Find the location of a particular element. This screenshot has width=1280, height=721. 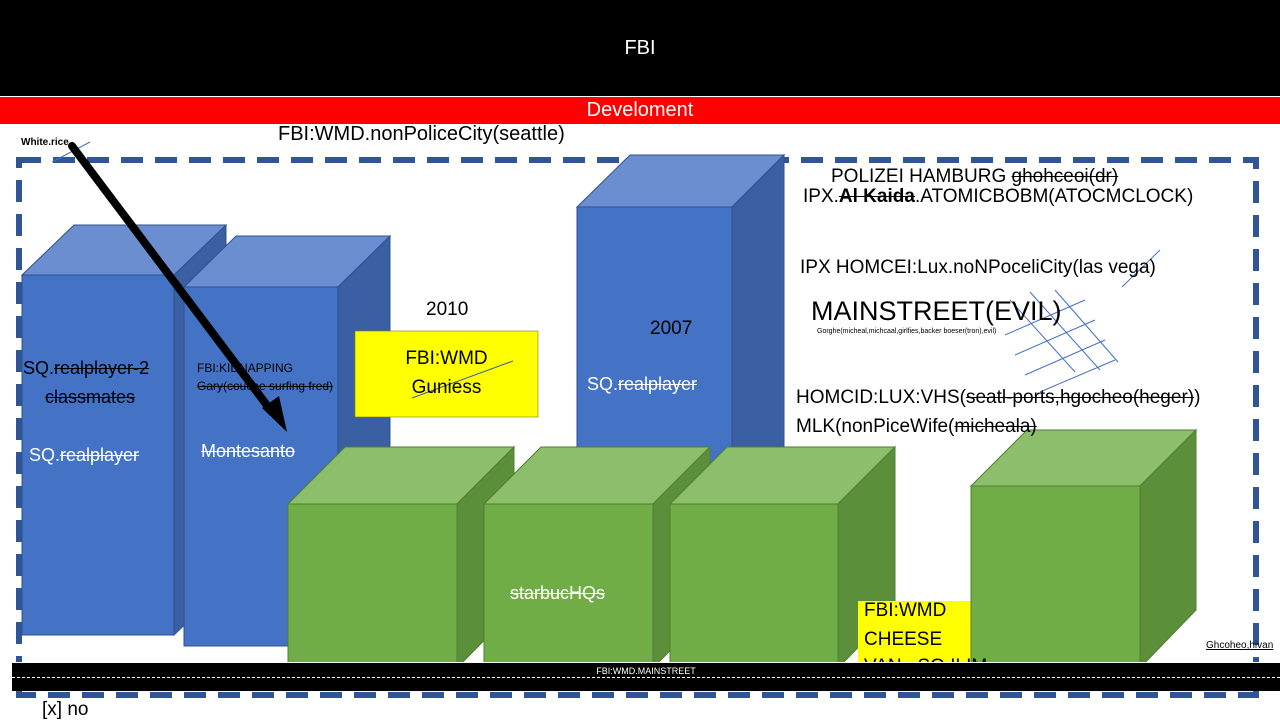

classmates-label: classmates is located at coordinates (90, 397).